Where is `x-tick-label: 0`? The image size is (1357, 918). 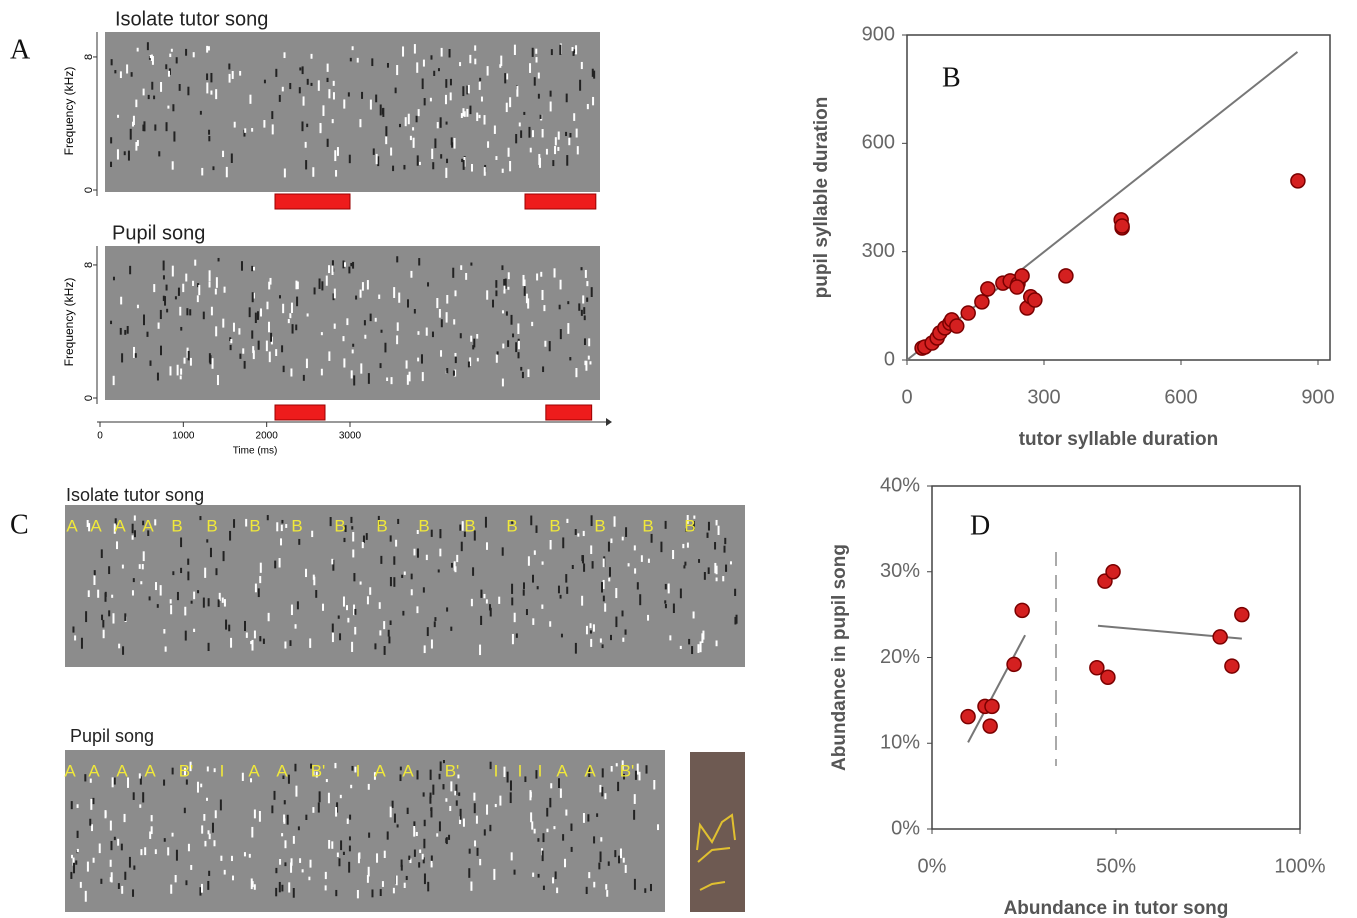 x-tick-label: 0 is located at coordinates (100, 436).